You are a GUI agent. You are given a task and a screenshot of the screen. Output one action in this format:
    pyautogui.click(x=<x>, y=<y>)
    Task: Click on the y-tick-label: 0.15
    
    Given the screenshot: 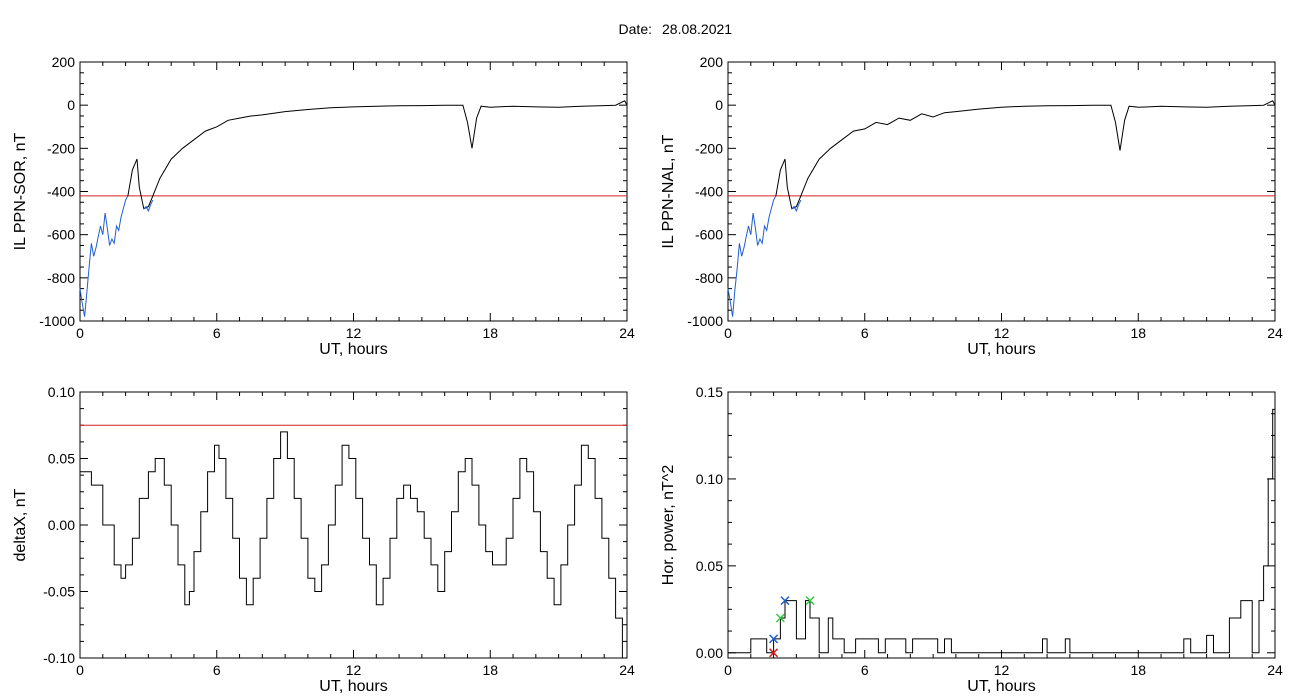 What is the action you would take?
    pyautogui.click(x=709, y=392)
    